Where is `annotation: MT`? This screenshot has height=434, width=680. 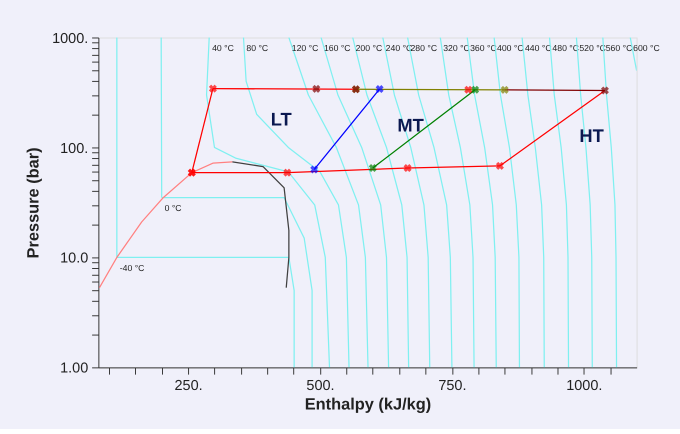
annotation: MT is located at coordinates (410, 125).